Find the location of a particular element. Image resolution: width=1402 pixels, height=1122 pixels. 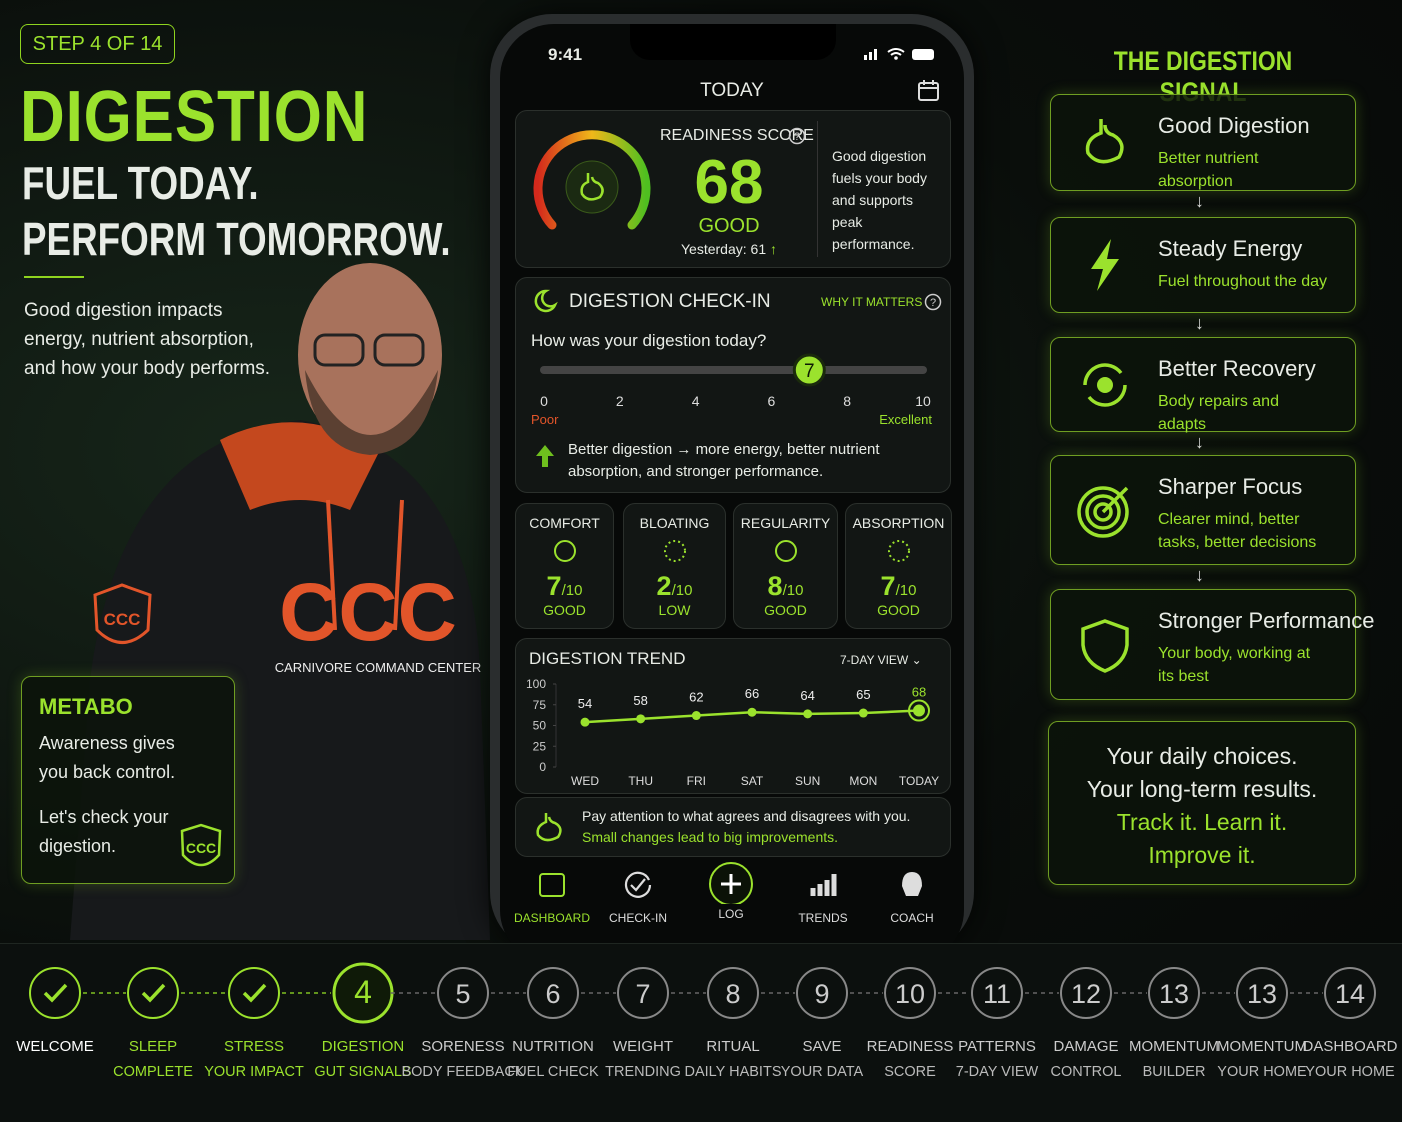

slider-thumb is located at coordinates (809, 370).